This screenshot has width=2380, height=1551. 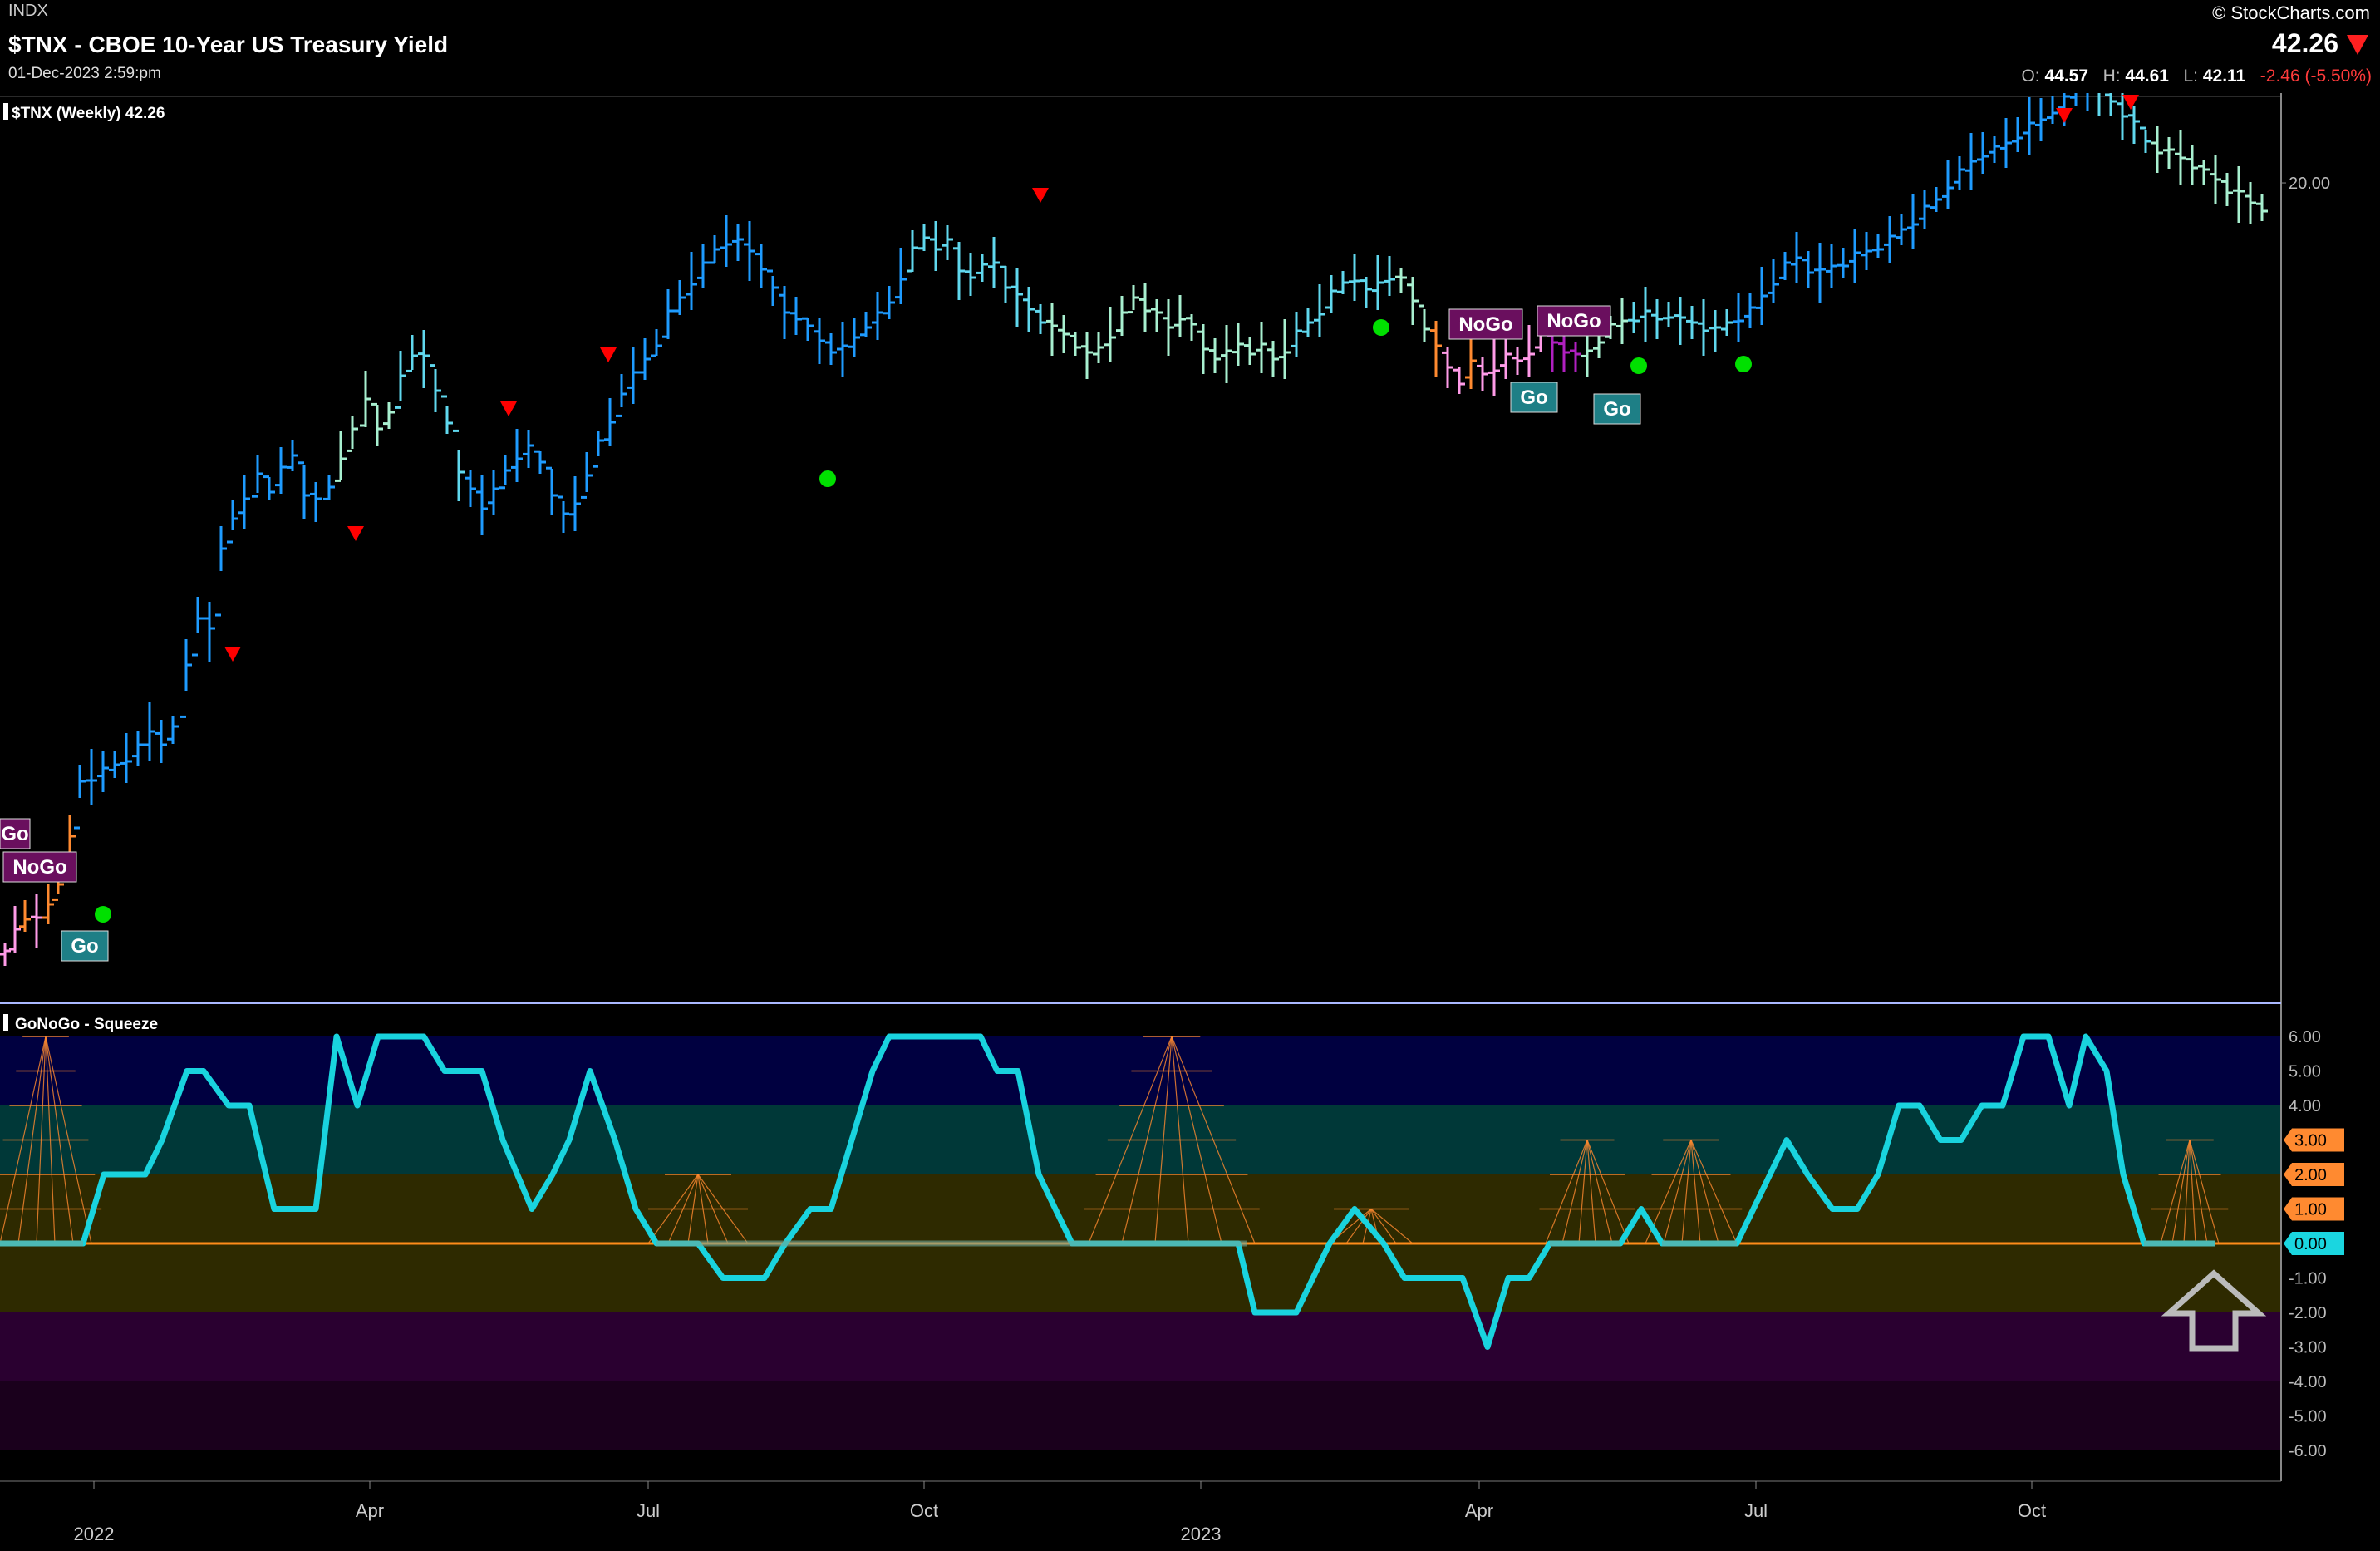 I want to click on copyright: © StockCharts.com, so click(x=2291, y=12).